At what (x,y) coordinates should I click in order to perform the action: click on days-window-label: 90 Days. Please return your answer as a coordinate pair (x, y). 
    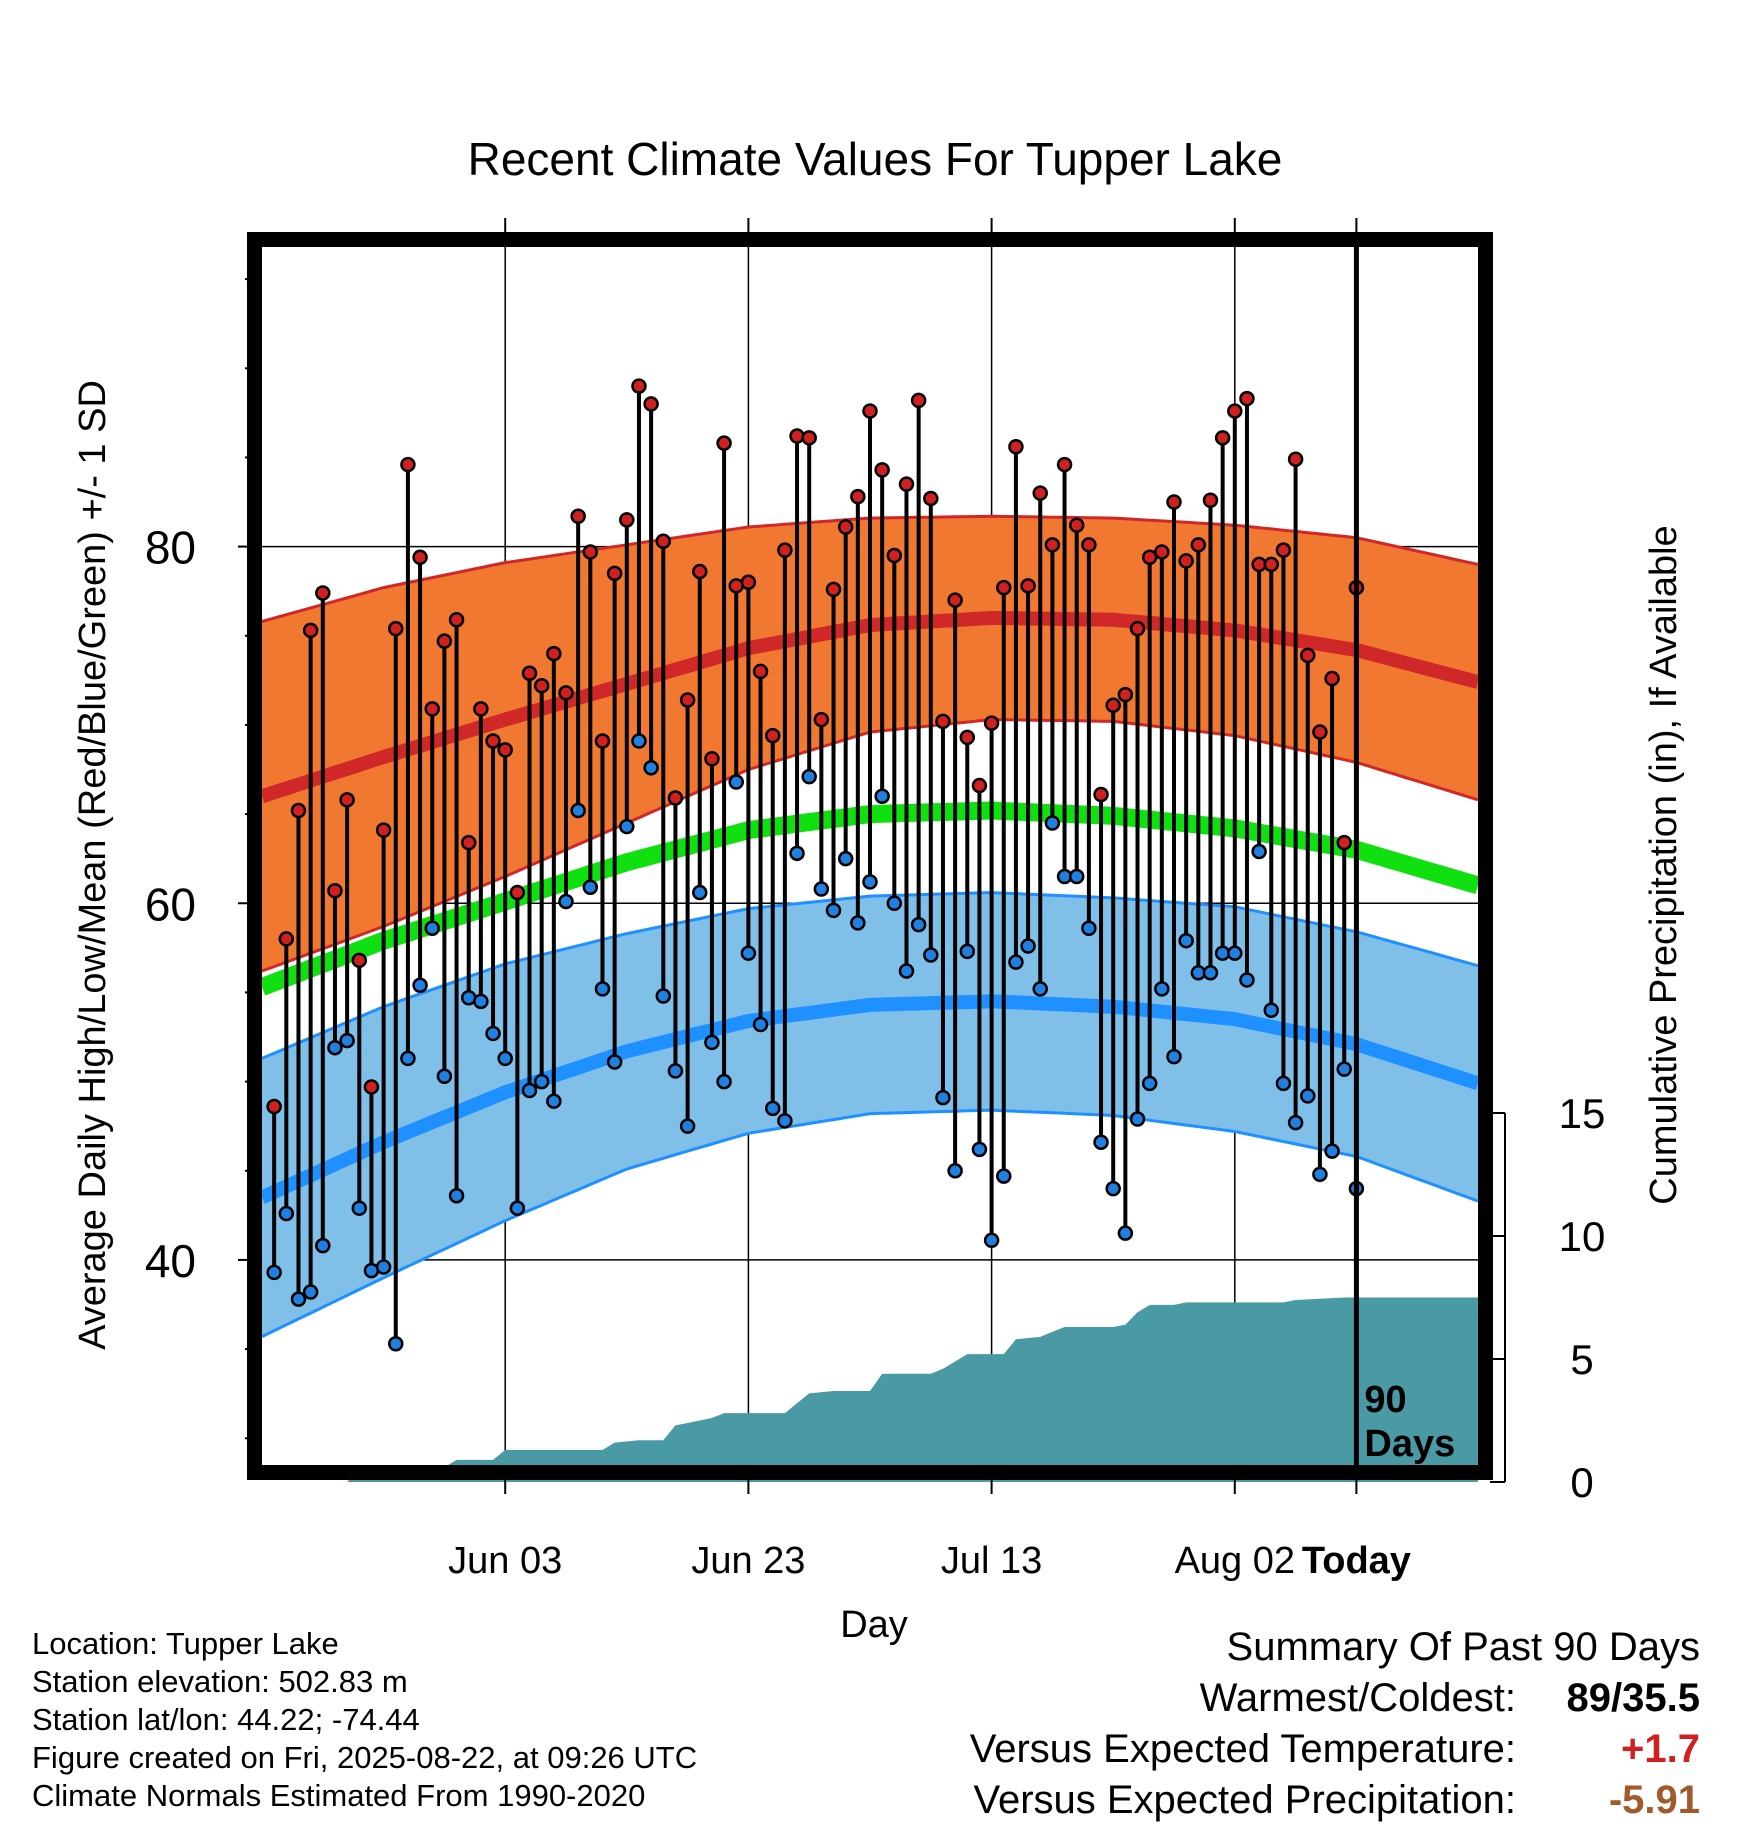
    Looking at the image, I should click on (1409, 1422).